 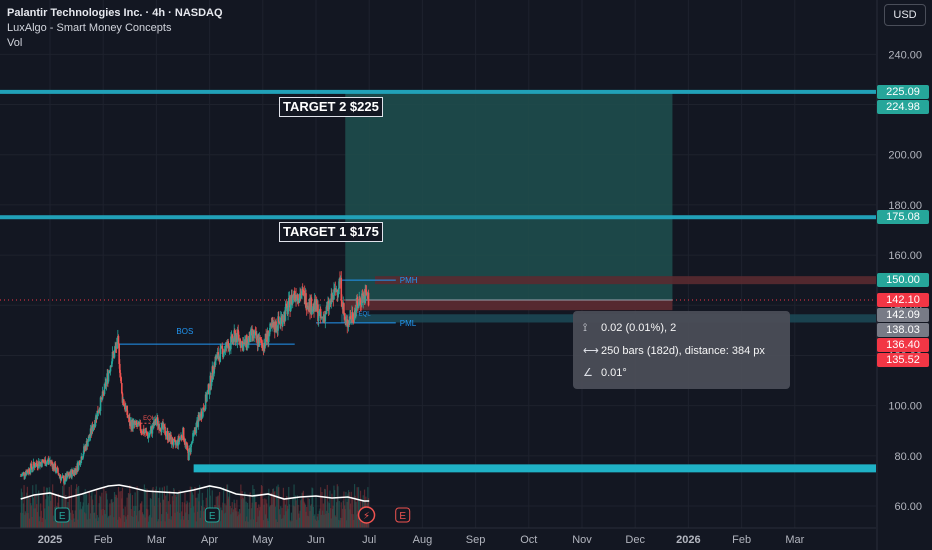 What do you see at coordinates (438, 91) in the screenshot?
I see `target-2-line` at bounding box center [438, 91].